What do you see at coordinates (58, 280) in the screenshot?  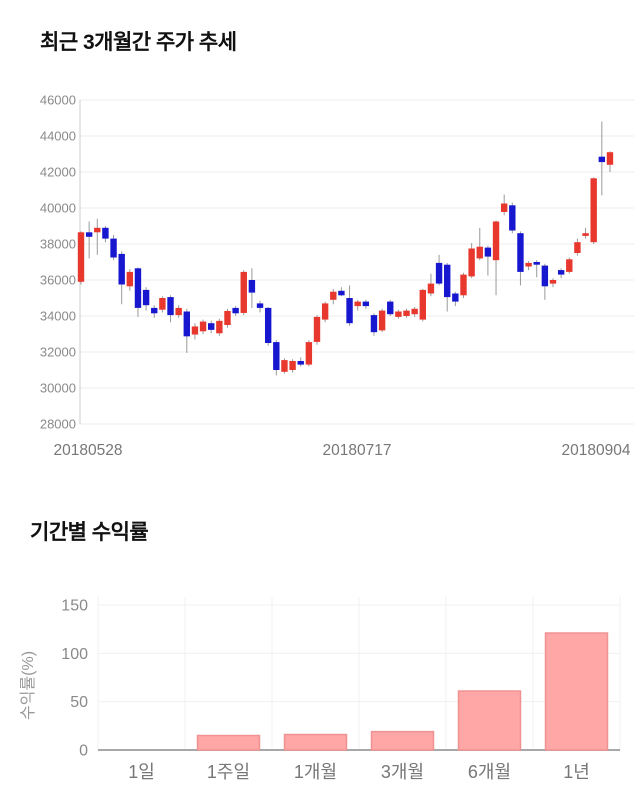 I see `y-tick-label: 36000` at bounding box center [58, 280].